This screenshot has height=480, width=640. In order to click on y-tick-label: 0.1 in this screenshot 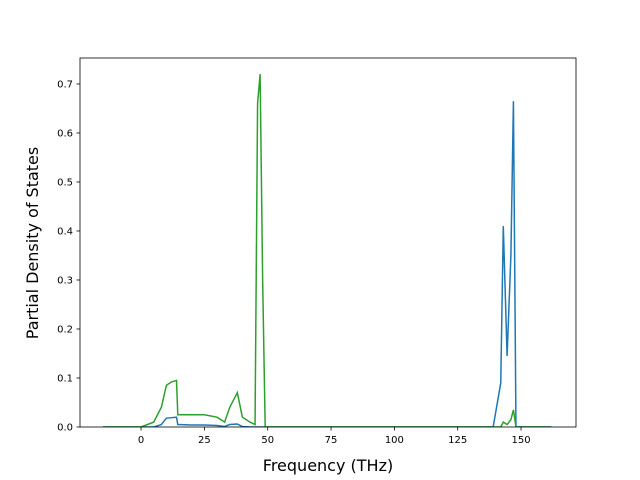, I will do `click(65, 378)`.